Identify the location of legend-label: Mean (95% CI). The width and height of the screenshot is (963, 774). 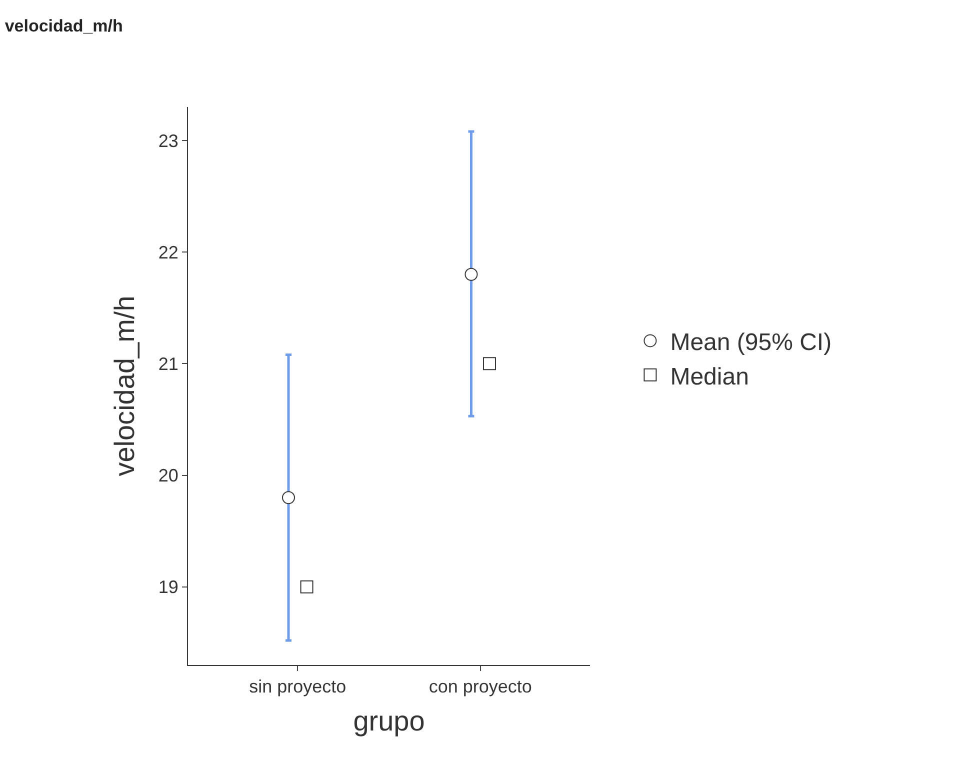
(751, 342).